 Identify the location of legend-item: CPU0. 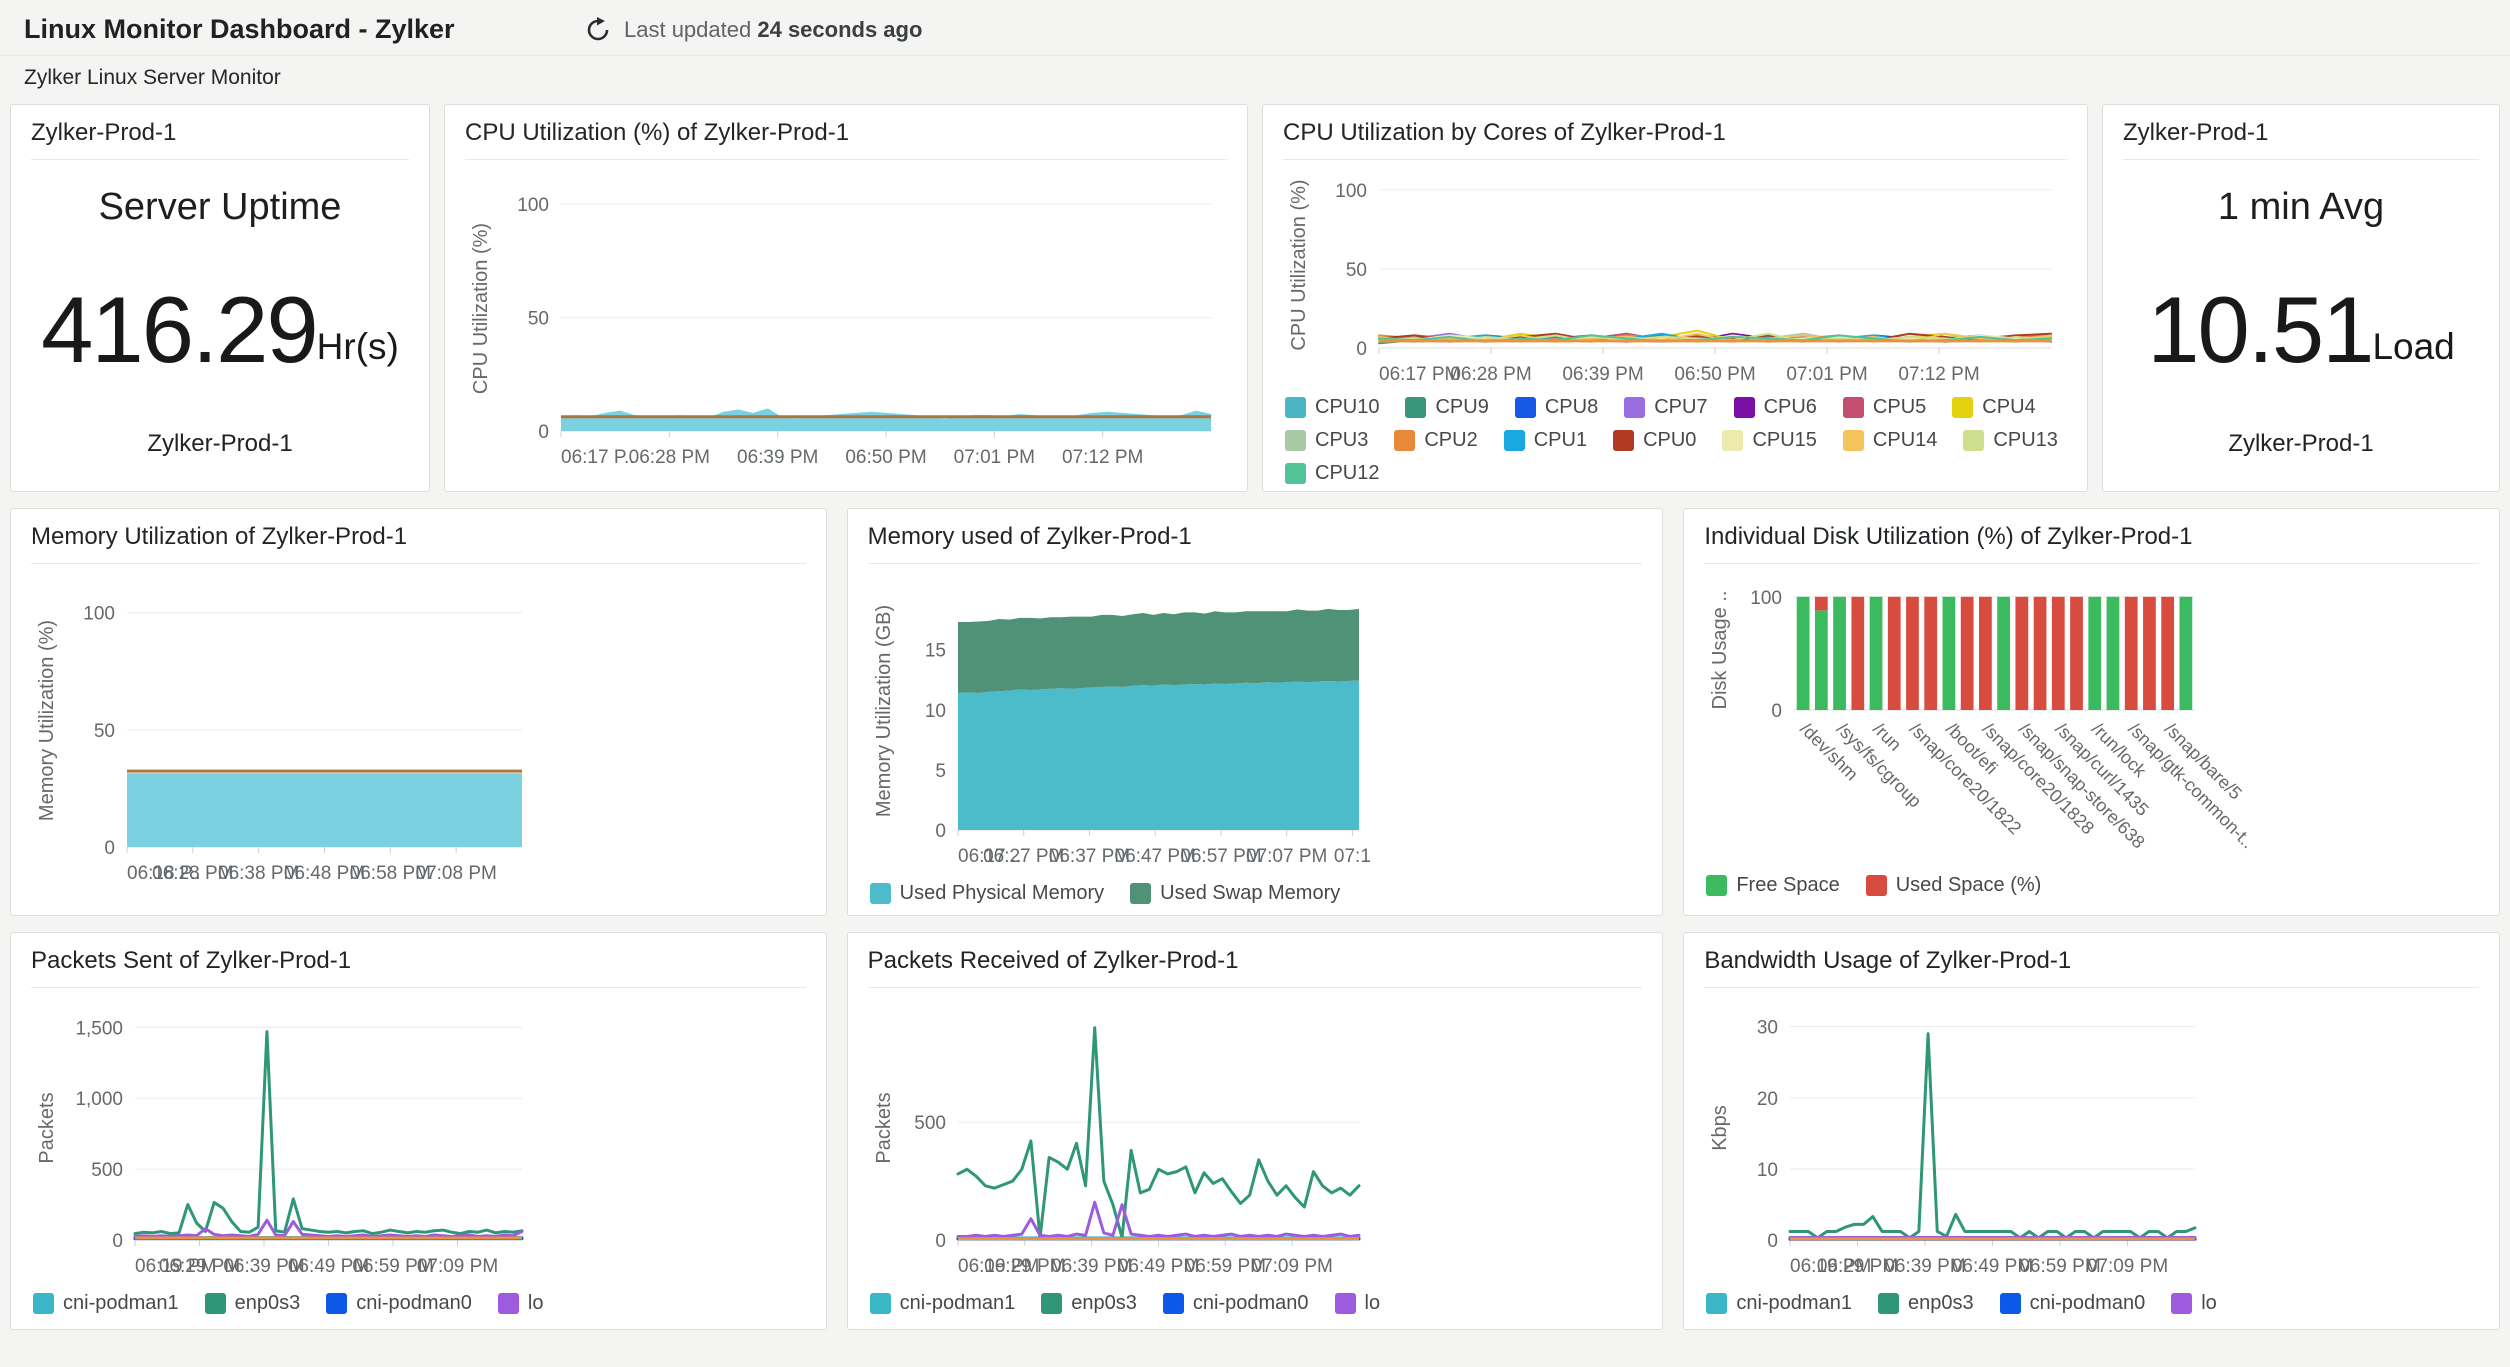
(1654, 440).